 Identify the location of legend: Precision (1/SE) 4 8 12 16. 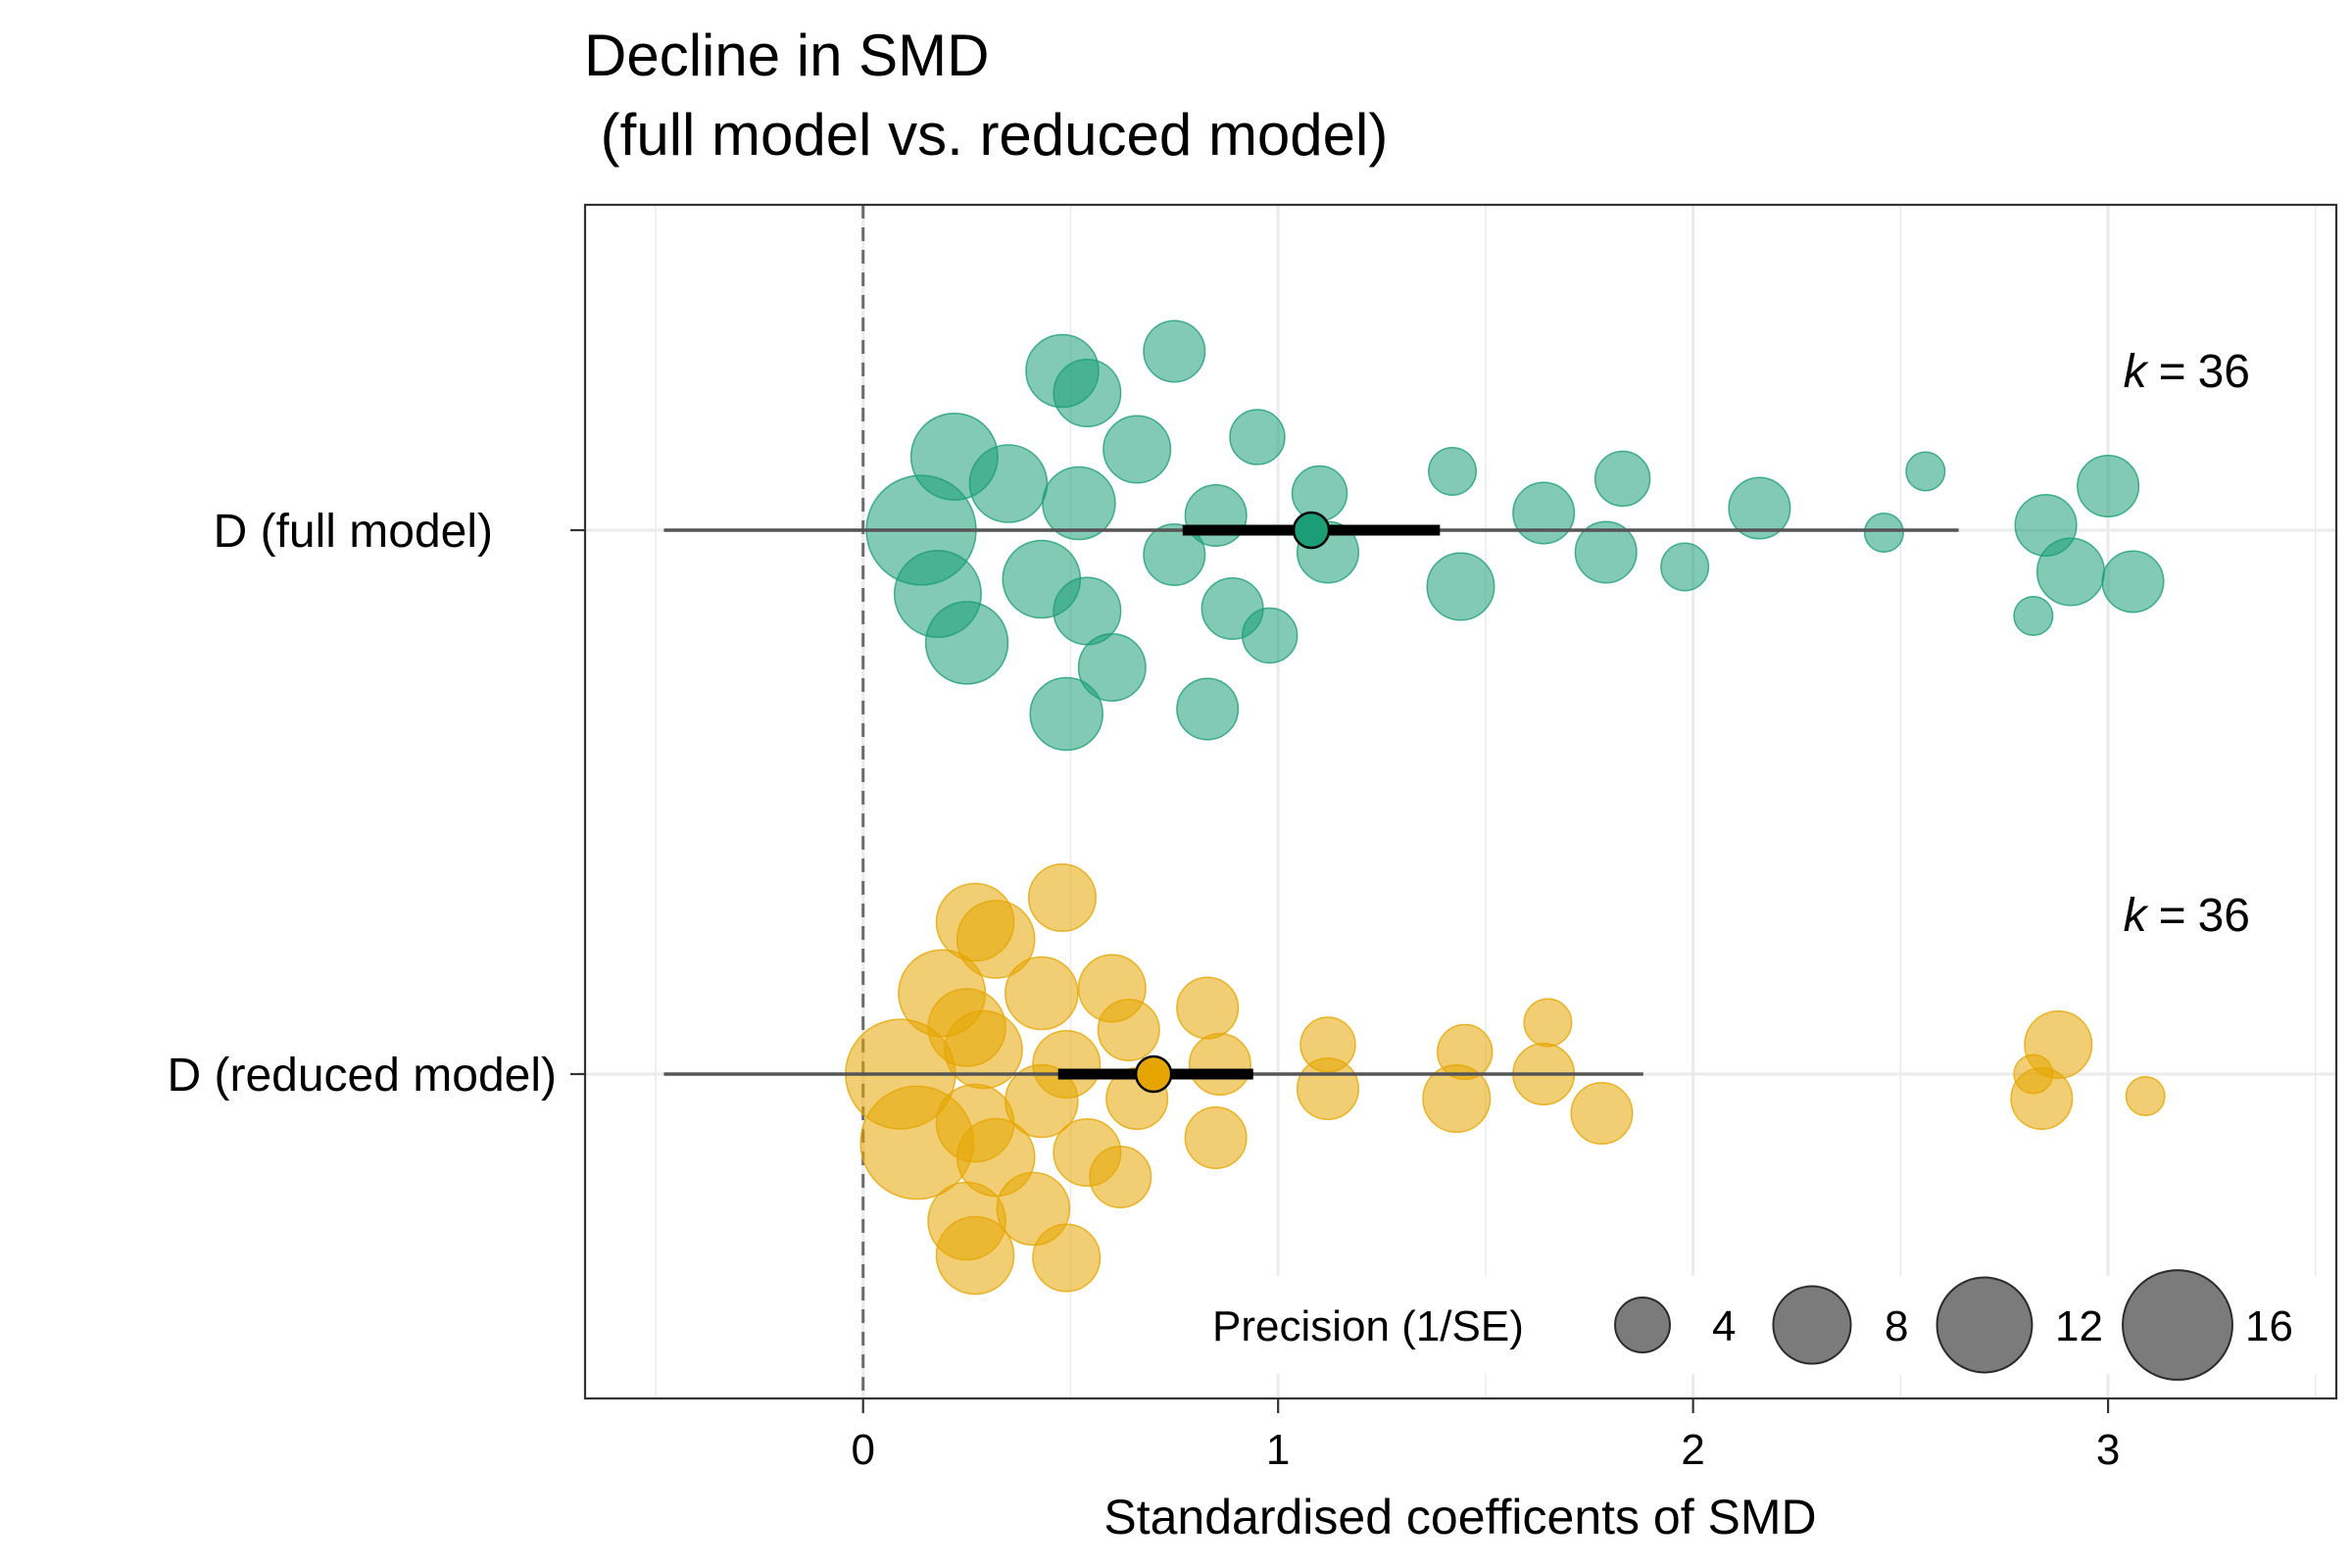
(1759, 1325).